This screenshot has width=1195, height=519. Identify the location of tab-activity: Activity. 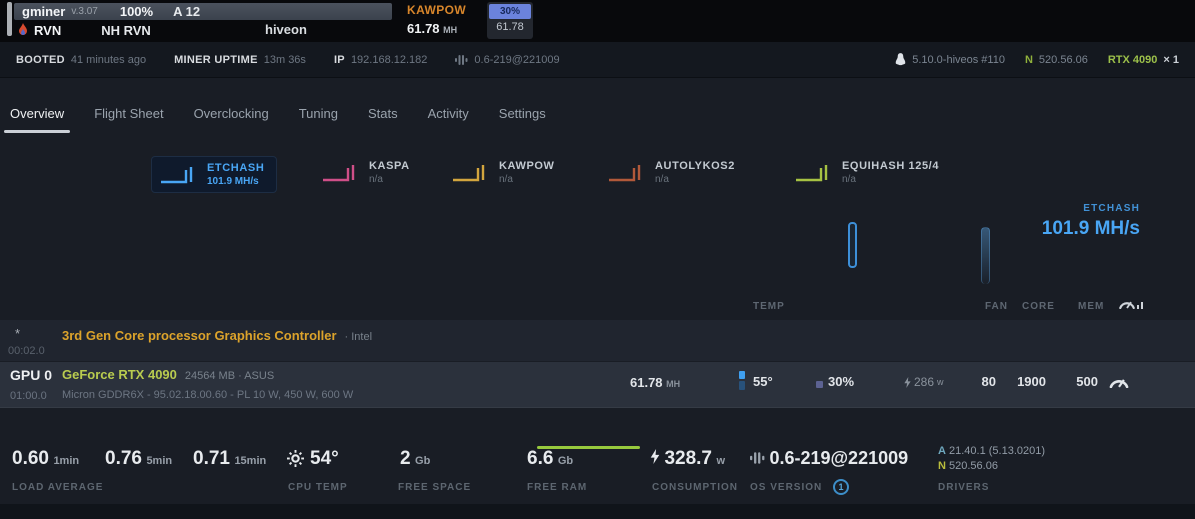
(448, 113).